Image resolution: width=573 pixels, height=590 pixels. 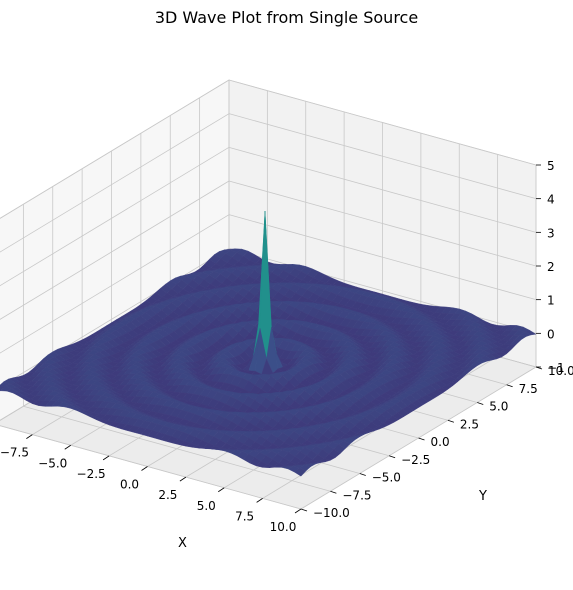 What do you see at coordinates (528, 389) in the screenshot?
I see `y-tick-label: 7.5` at bounding box center [528, 389].